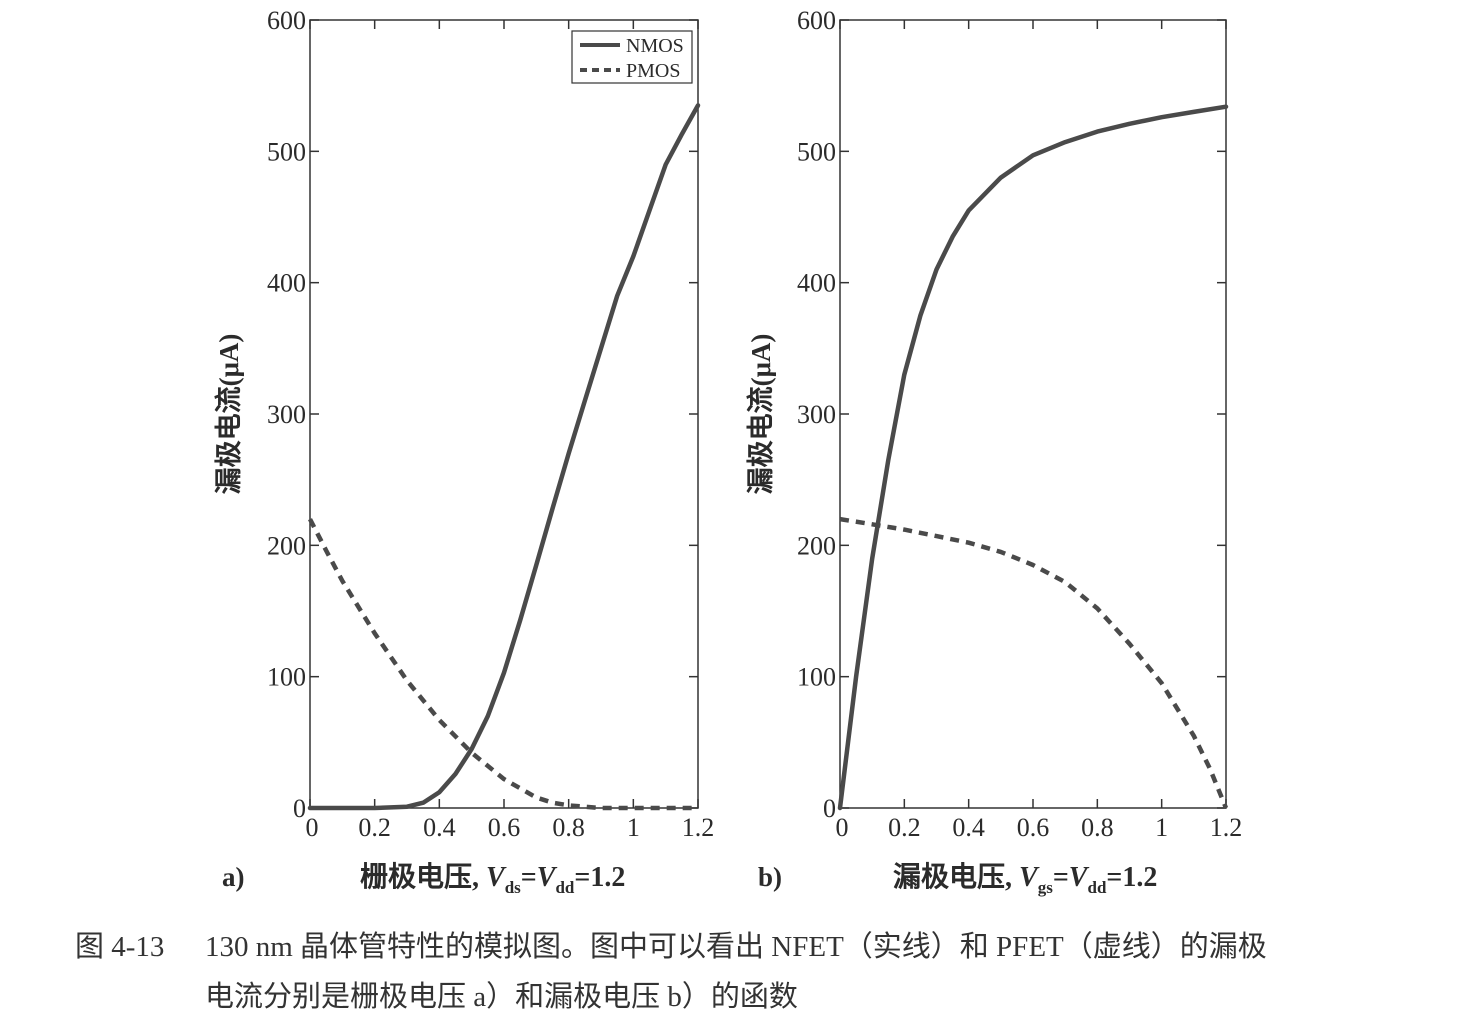 The height and width of the screenshot is (1028, 1478). I want to click on caption-number: 图 4-13, so click(120, 947).